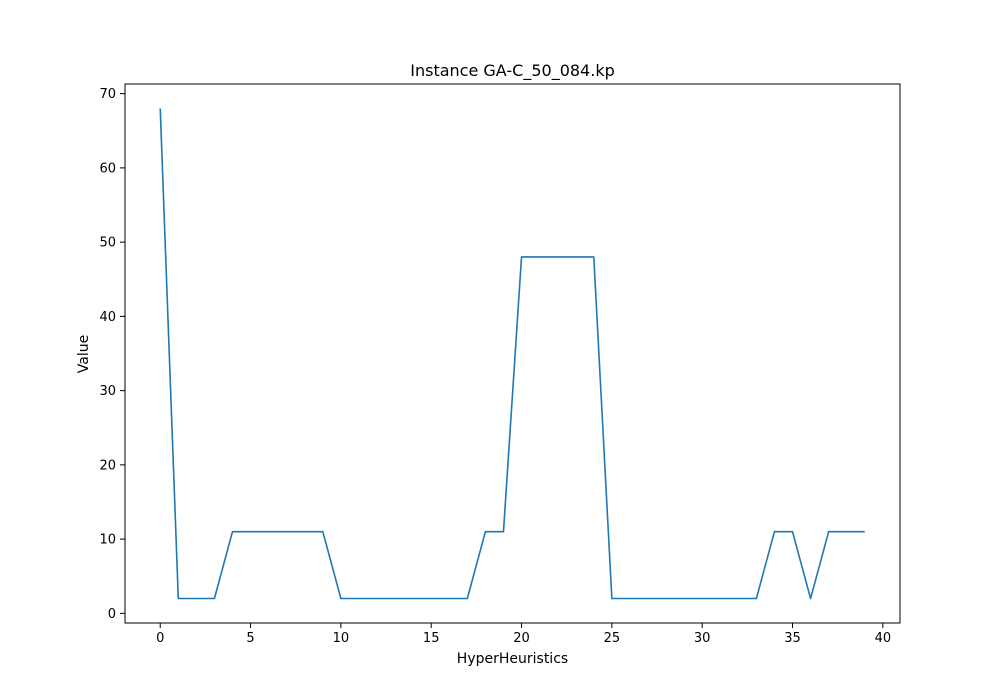 Image resolution: width=1000 pixels, height=700 pixels. I want to click on y-tick-label: 20, so click(107, 465).